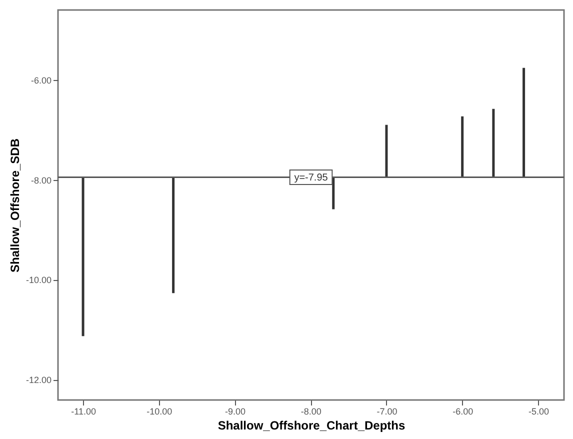 Image resolution: width=573 pixels, height=439 pixels. What do you see at coordinates (312, 425) in the screenshot?
I see `x-axis-title: Shallow_Offshore_Chart_Depths` at bounding box center [312, 425].